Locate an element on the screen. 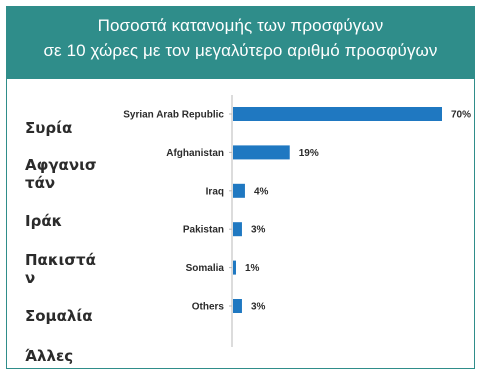 The width and height of the screenshot is (481, 375). greek-label-pakistan: Πακιστά ν is located at coordinates (60, 269).